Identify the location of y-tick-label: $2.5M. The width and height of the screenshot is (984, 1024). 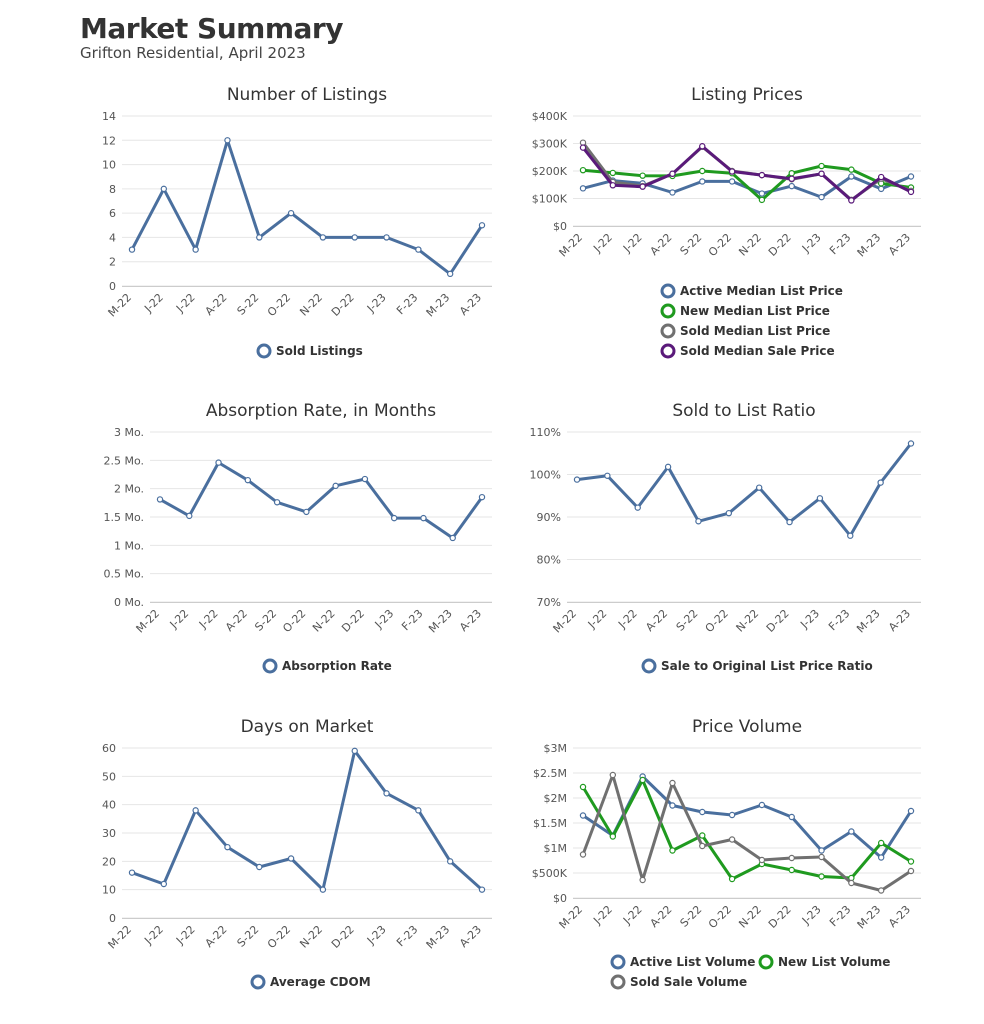
(550, 773).